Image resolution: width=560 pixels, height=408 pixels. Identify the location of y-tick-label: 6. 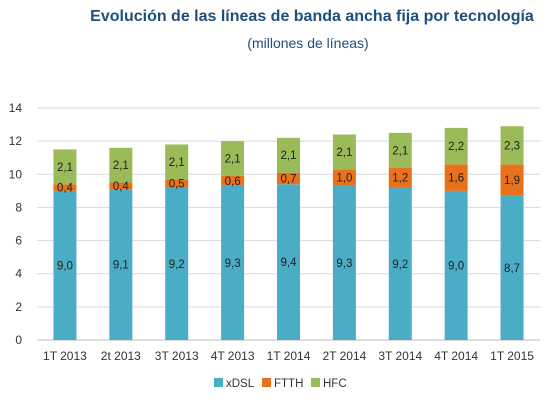
(18, 241).